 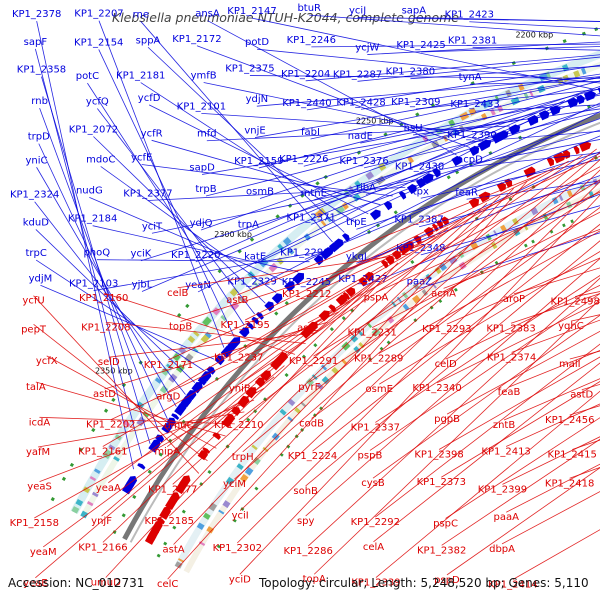 What do you see at coordinates (96, 253) in the screenshot?
I see `gene-label: phoQ` at bounding box center [96, 253].